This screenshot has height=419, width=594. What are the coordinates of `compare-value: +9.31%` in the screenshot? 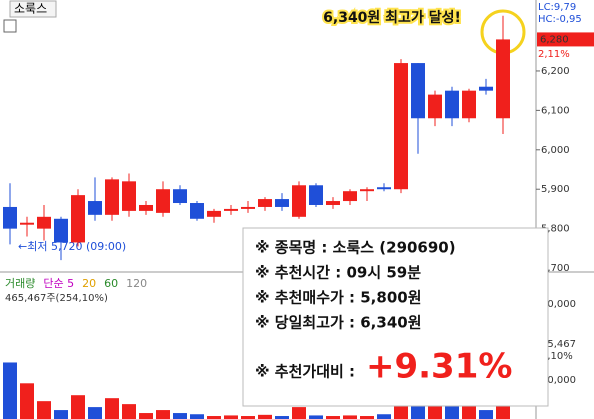 It's located at (439, 367).